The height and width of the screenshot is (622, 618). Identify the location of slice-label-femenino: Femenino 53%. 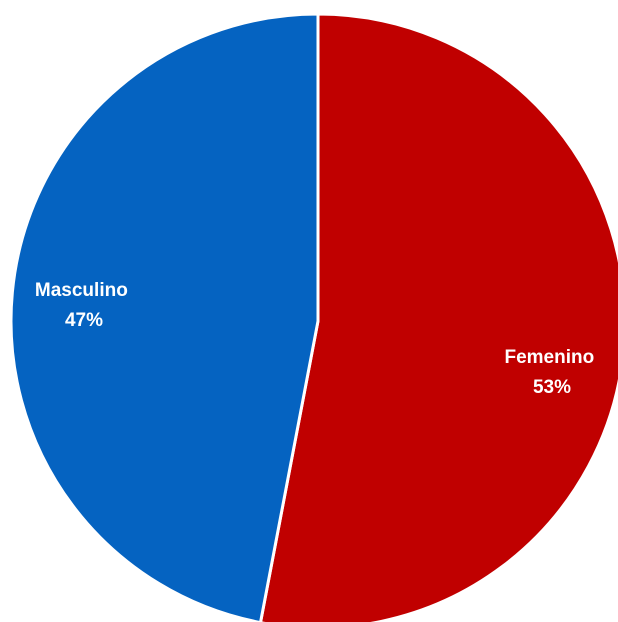
(551, 372).